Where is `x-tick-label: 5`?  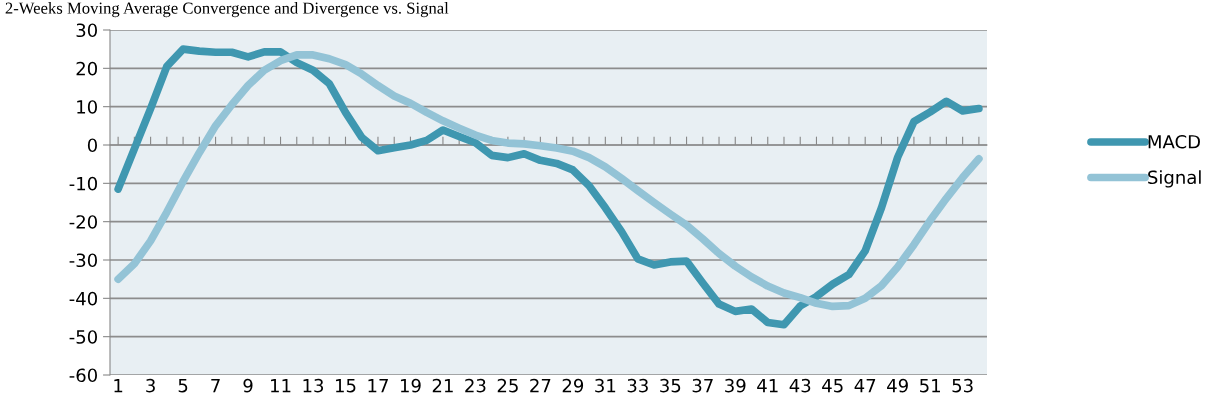 x-tick-label: 5 is located at coordinates (183, 386).